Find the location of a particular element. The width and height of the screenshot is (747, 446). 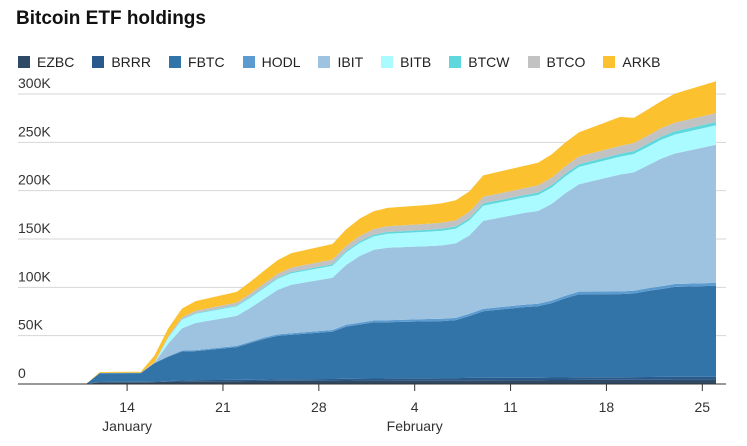

x-tick-label: 18 is located at coordinates (607, 407).